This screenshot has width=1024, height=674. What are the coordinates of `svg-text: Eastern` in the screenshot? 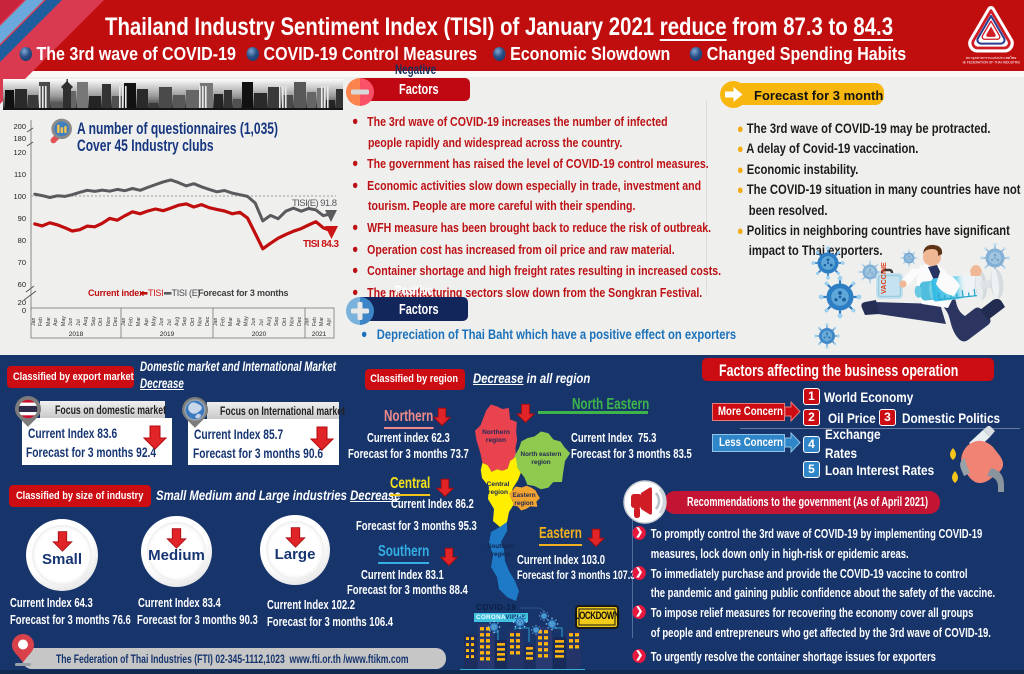 It's located at (523, 495).